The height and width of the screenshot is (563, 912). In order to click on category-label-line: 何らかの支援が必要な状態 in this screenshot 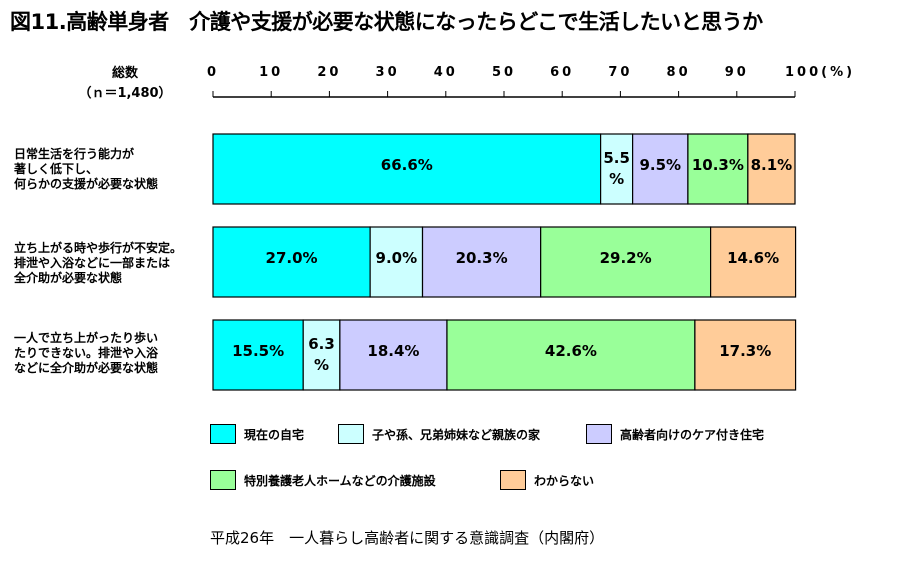, I will do `click(86, 184)`.